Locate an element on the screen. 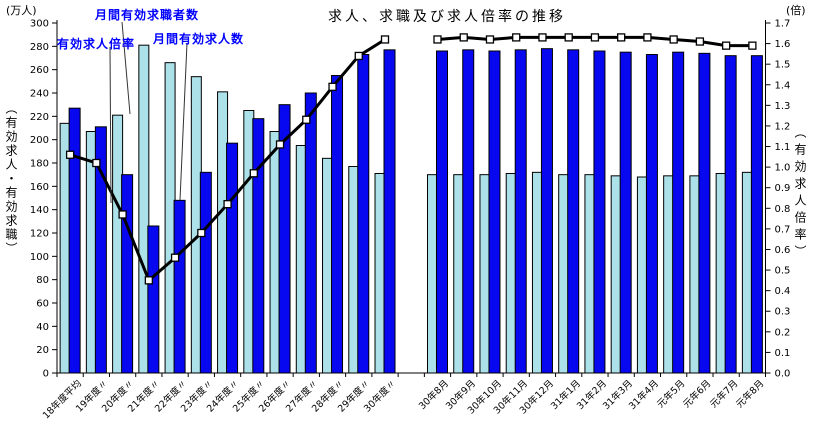  left-tick-label: 180 is located at coordinates (39, 164).